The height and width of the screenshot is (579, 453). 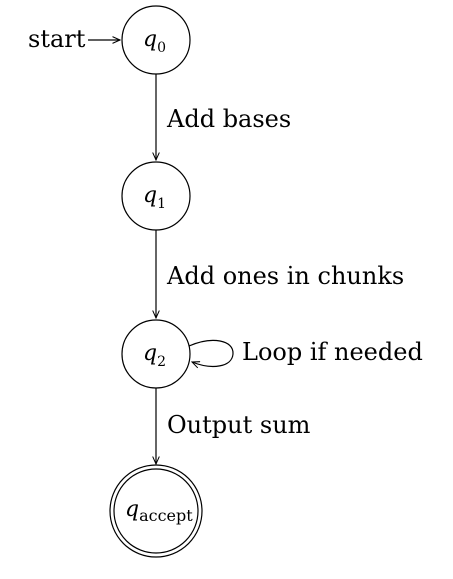 What do you see at coordinates (211, 352) in the screenshot?
I see `transition-q2-loop-arrow` at bounding box center [211, 352].